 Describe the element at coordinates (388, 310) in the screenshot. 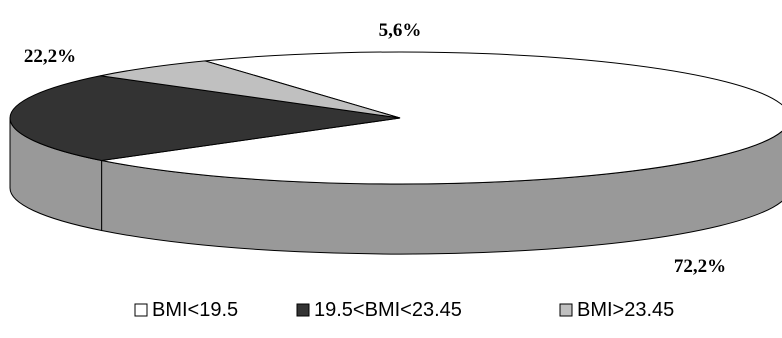

I see `legend-label: 19.5<BMI<23.45` at that location.